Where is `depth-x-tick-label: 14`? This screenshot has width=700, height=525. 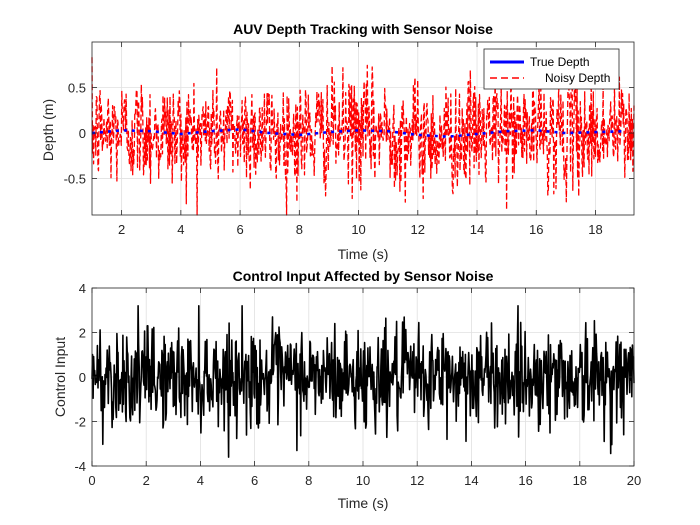 depth-x-tick-label: 14 is located at coordinates (477, 229).